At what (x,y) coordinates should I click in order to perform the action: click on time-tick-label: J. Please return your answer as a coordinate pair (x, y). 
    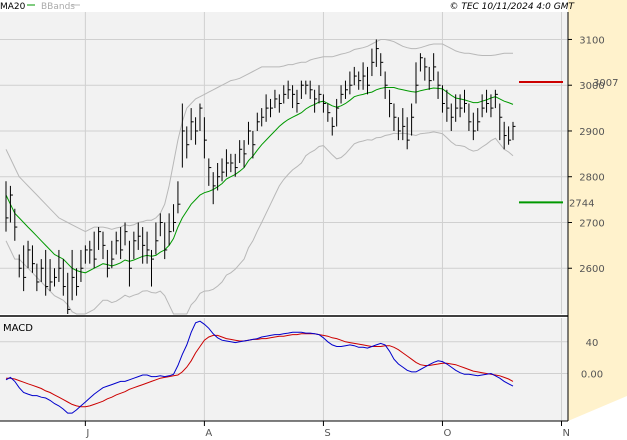
    Looking at the image, I should click on (87, 433).